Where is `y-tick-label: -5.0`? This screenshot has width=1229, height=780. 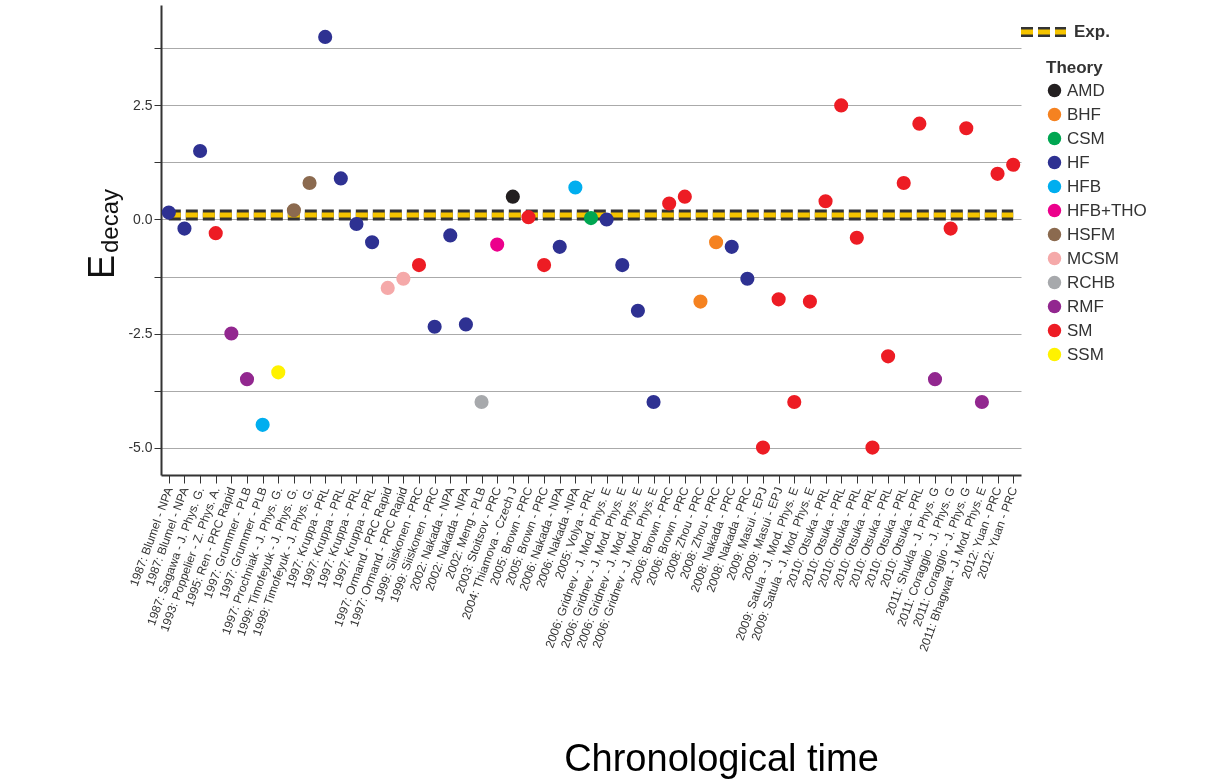 y-tick-label: -5.0 is located at coordinates (140, 447).